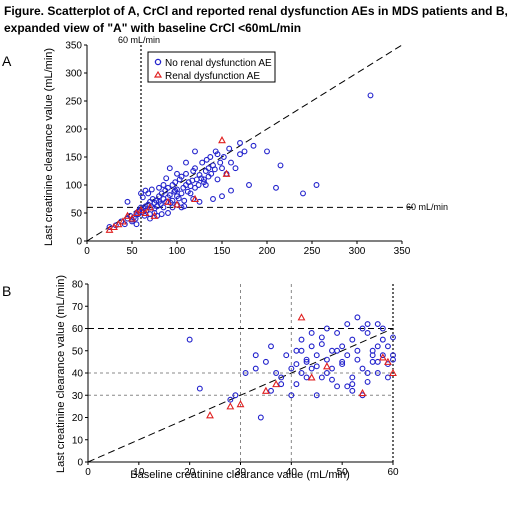 The width and height of the screenshot is (520, 505). Describe the element at coordinates (78, 351) in the screenshot. I see `b-y-tick-label: 50` at that location.